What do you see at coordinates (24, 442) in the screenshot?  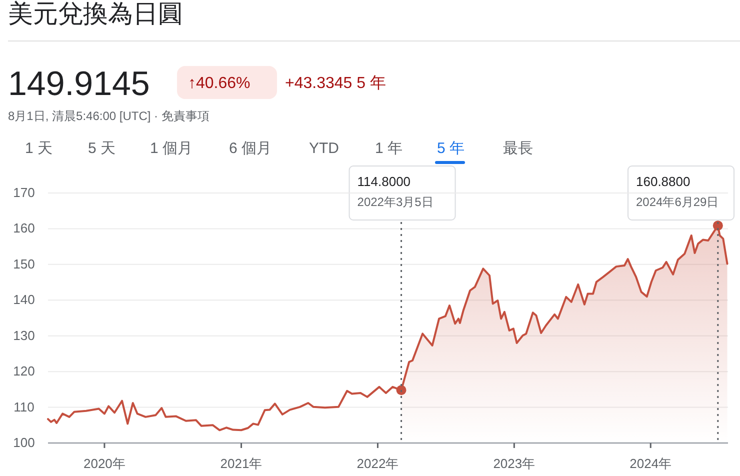 I see `y-tick-label: 100` at bounding box center [24, 442].